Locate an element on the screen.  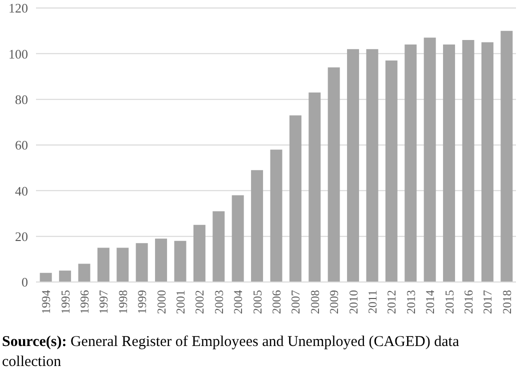
x-tick-label: 2010 is located at coordinates (353, 302).